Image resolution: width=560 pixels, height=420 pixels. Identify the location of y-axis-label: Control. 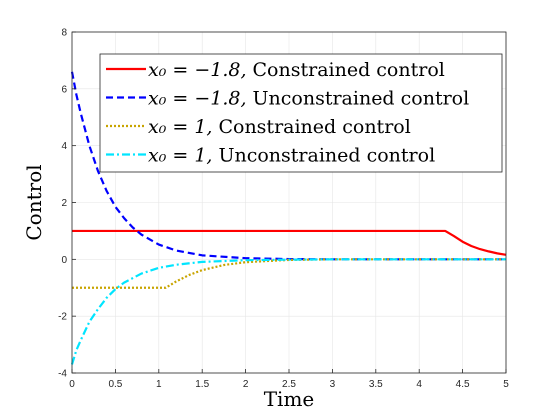
(34, 202).